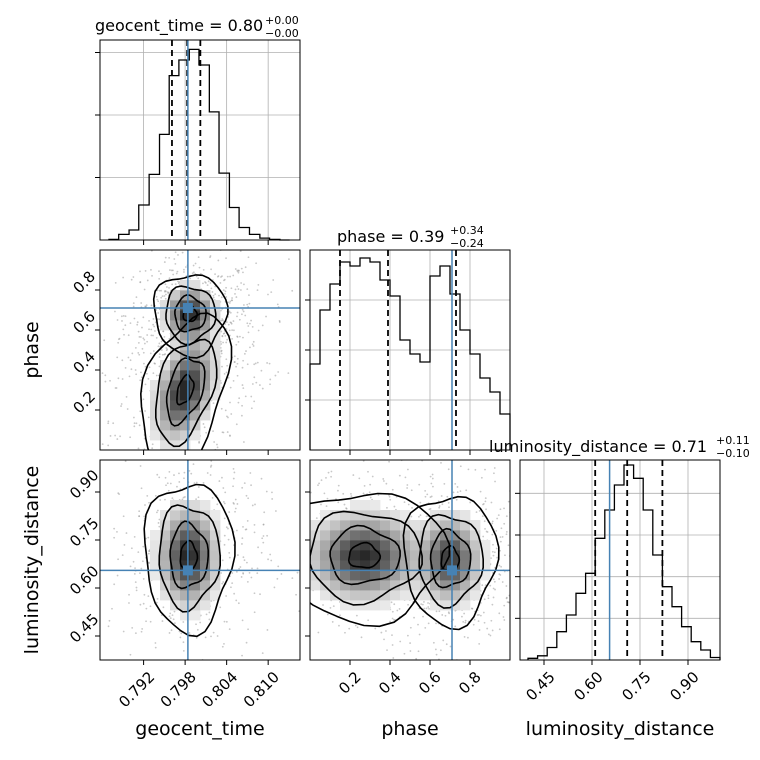  I want to click on density-phase-vs-luminosity-distance-plot, so click(398, 544).